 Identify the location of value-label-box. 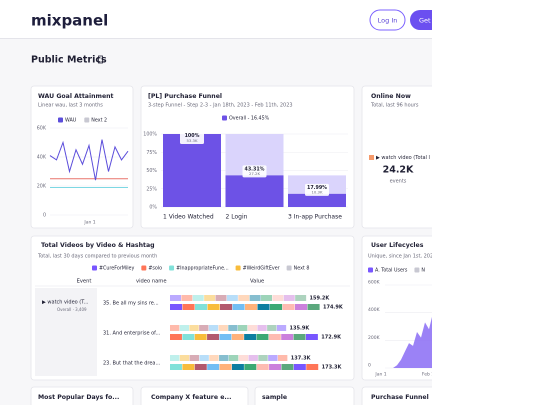
(317, 189).